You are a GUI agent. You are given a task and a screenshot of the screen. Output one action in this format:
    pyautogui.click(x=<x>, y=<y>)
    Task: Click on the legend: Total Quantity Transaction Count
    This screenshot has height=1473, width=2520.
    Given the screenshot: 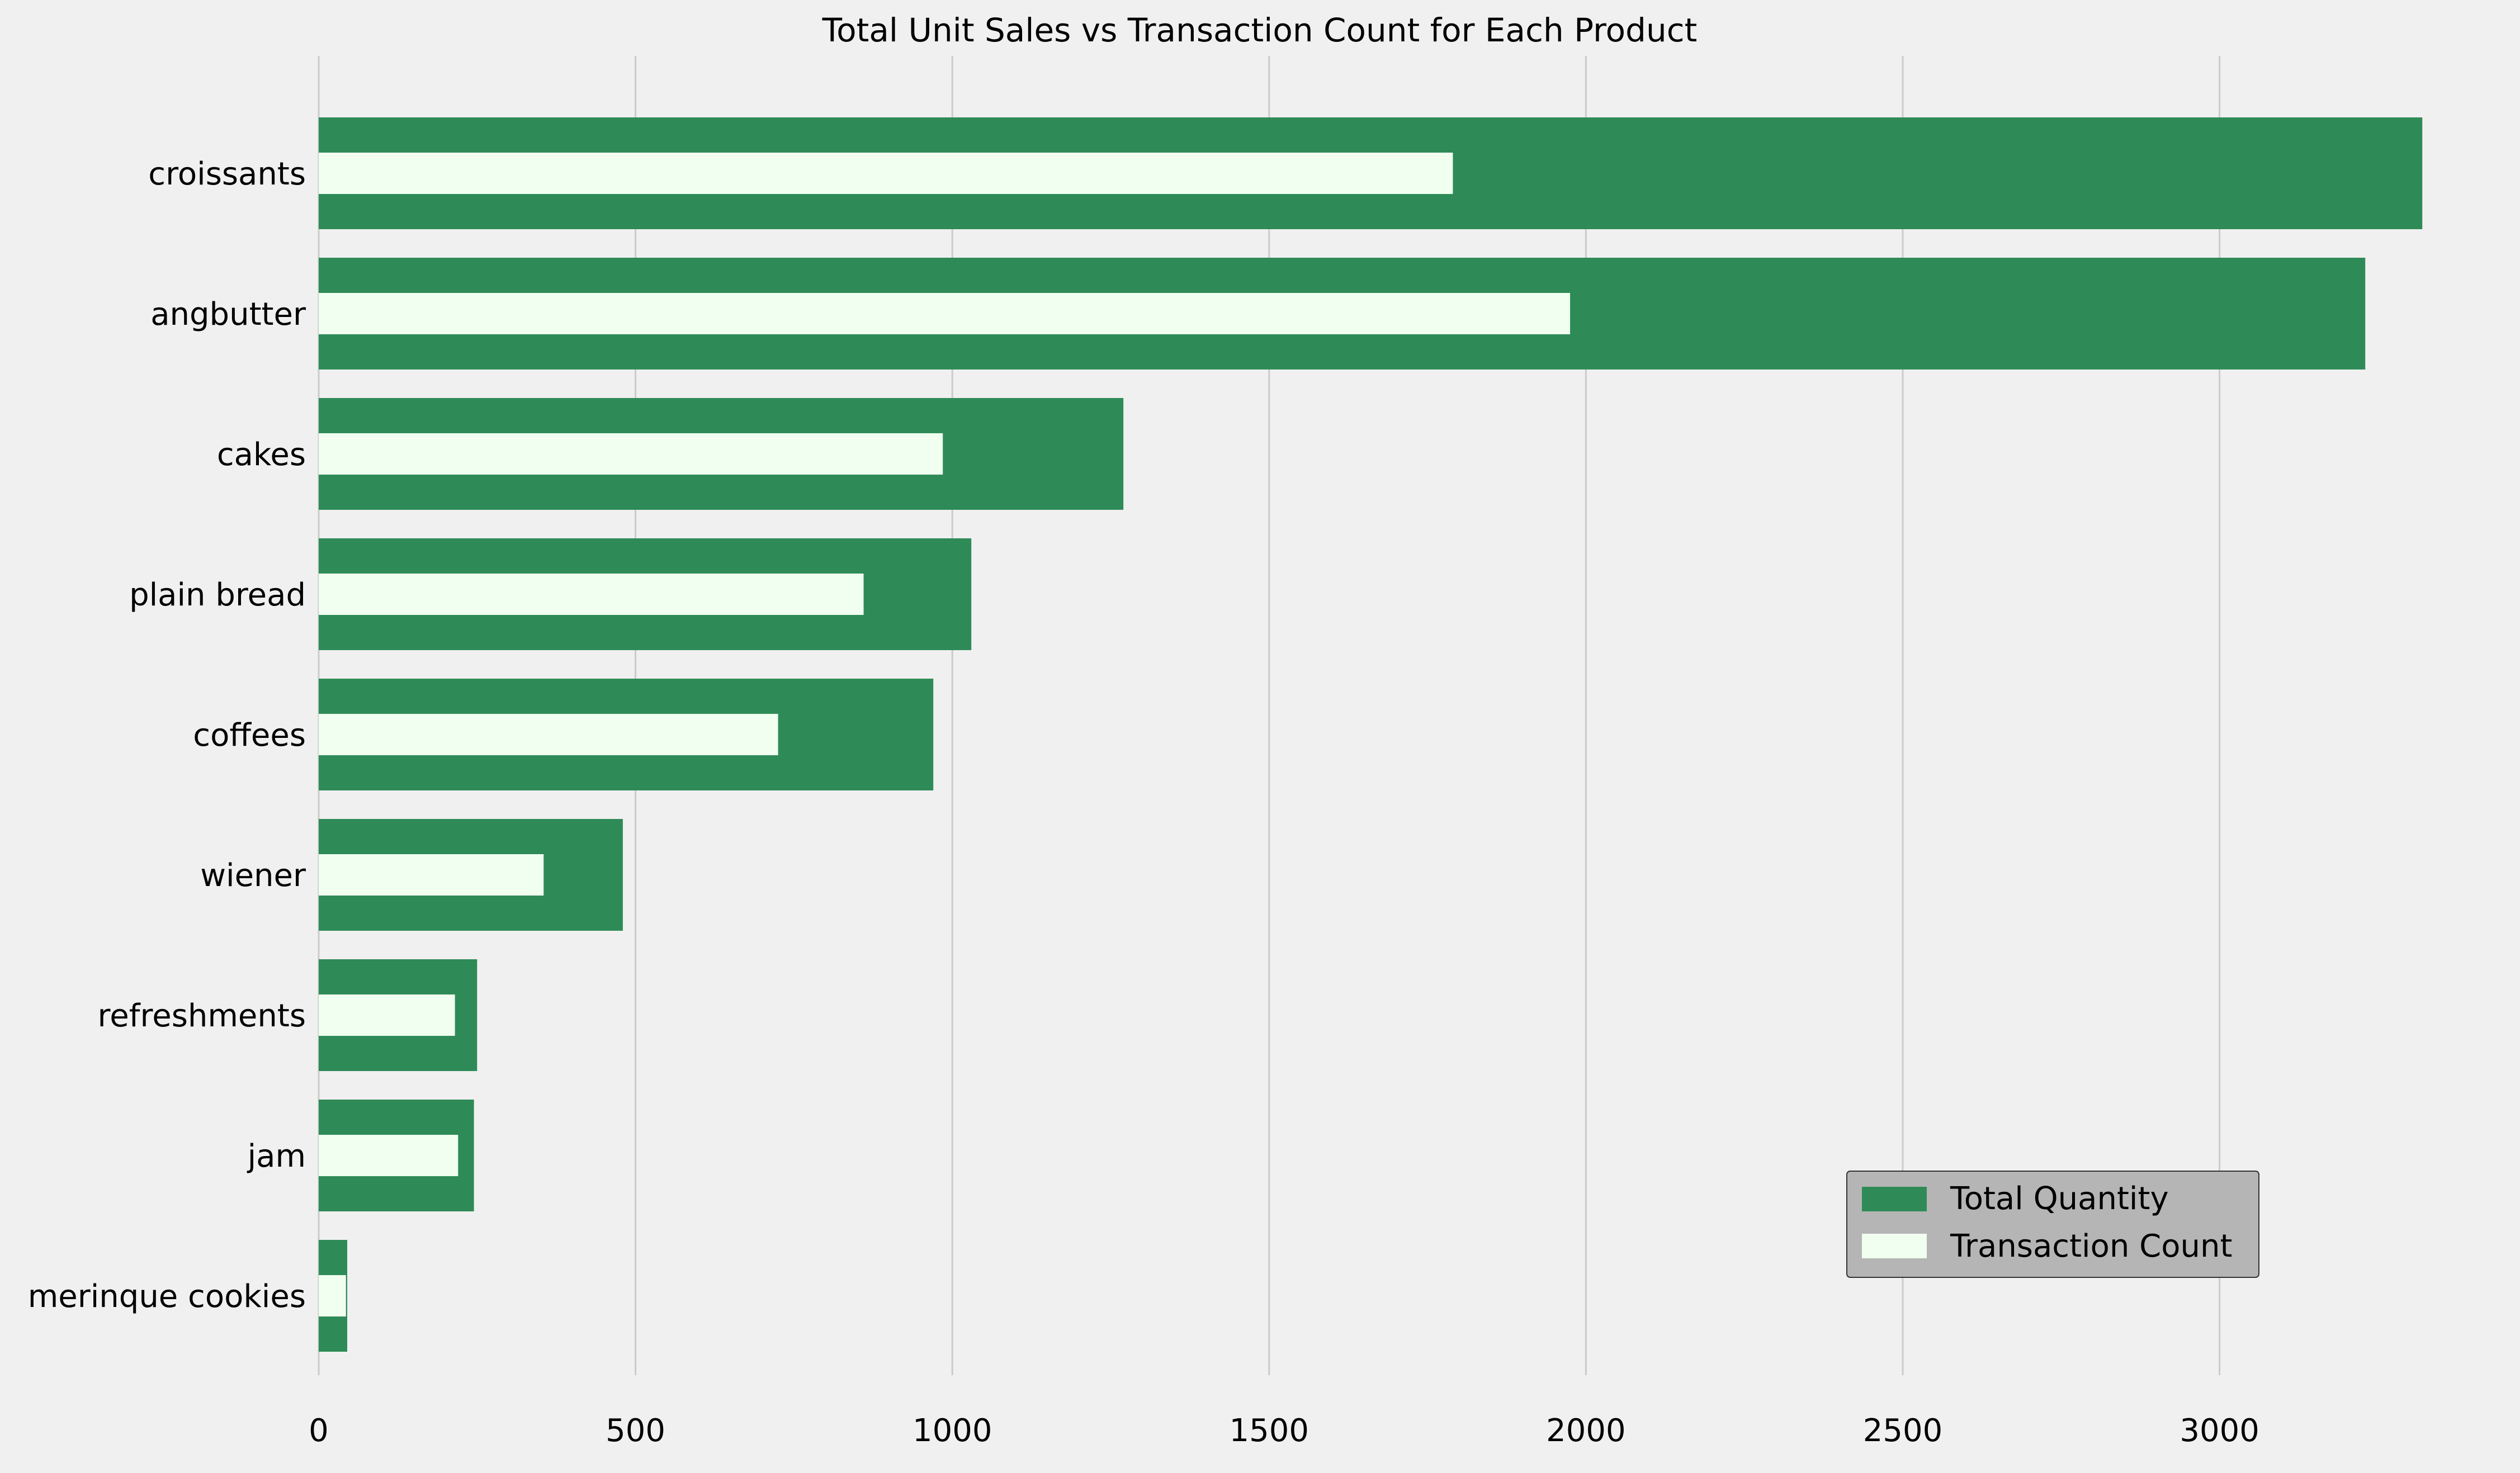 What is the action you would take?
    pyautogui.click(x=2053, y=1224)
    